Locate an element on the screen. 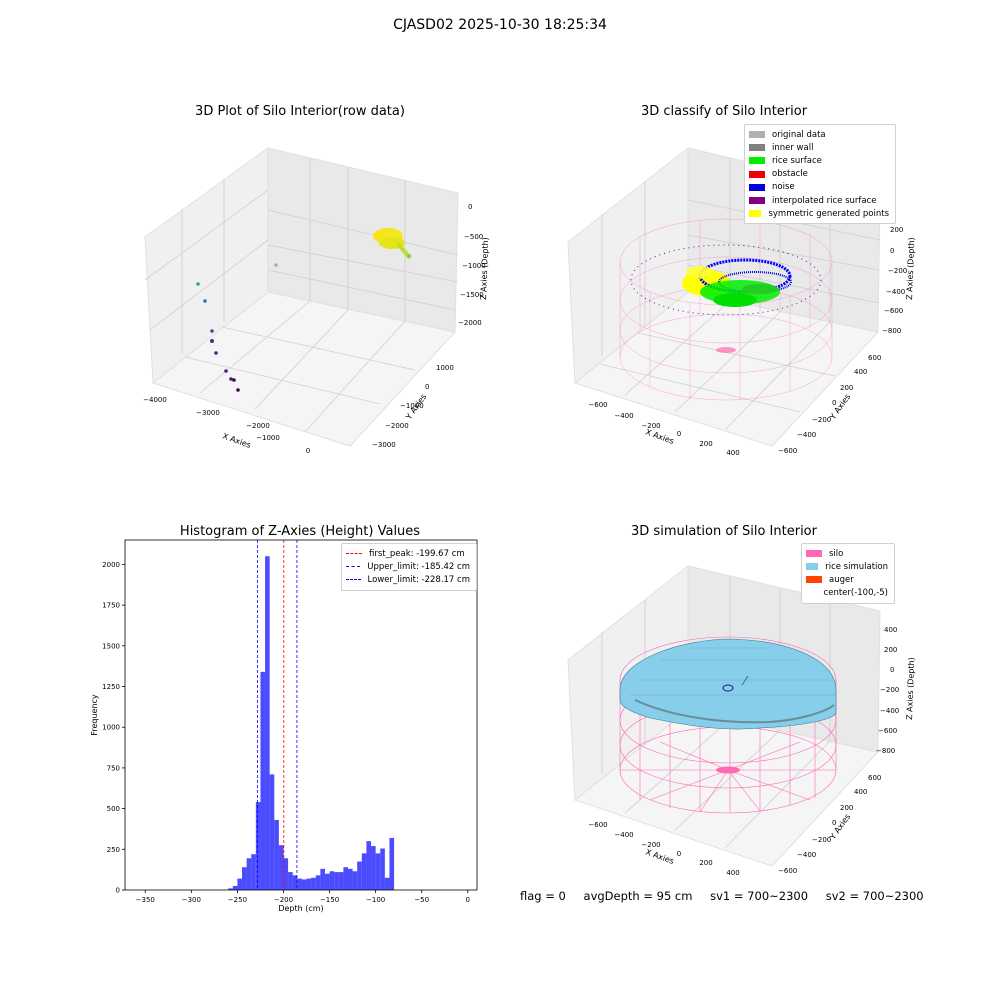  sim-xtick: 400 is located at coordinates (732, 873).